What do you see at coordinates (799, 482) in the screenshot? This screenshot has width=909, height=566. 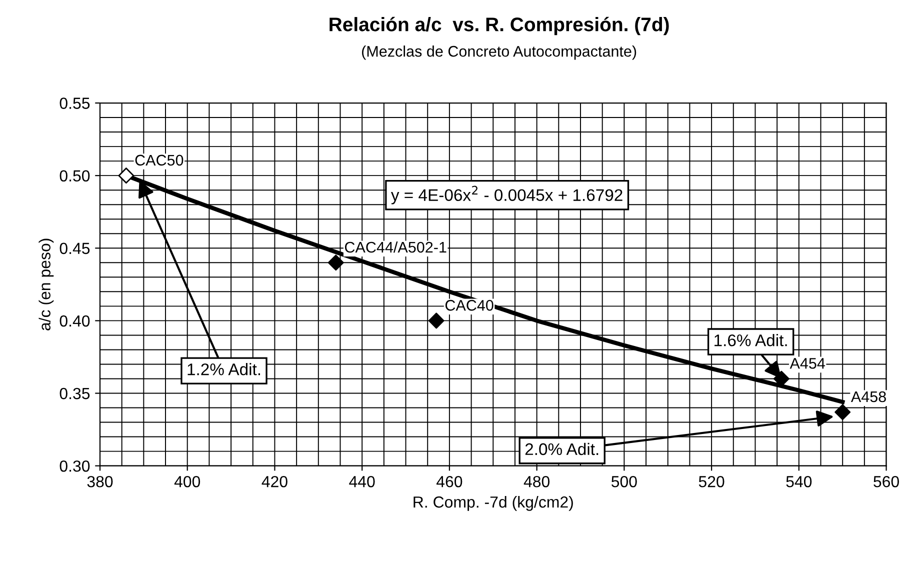 I see `x-tick-label: 540` at bounding box center [799, 482].